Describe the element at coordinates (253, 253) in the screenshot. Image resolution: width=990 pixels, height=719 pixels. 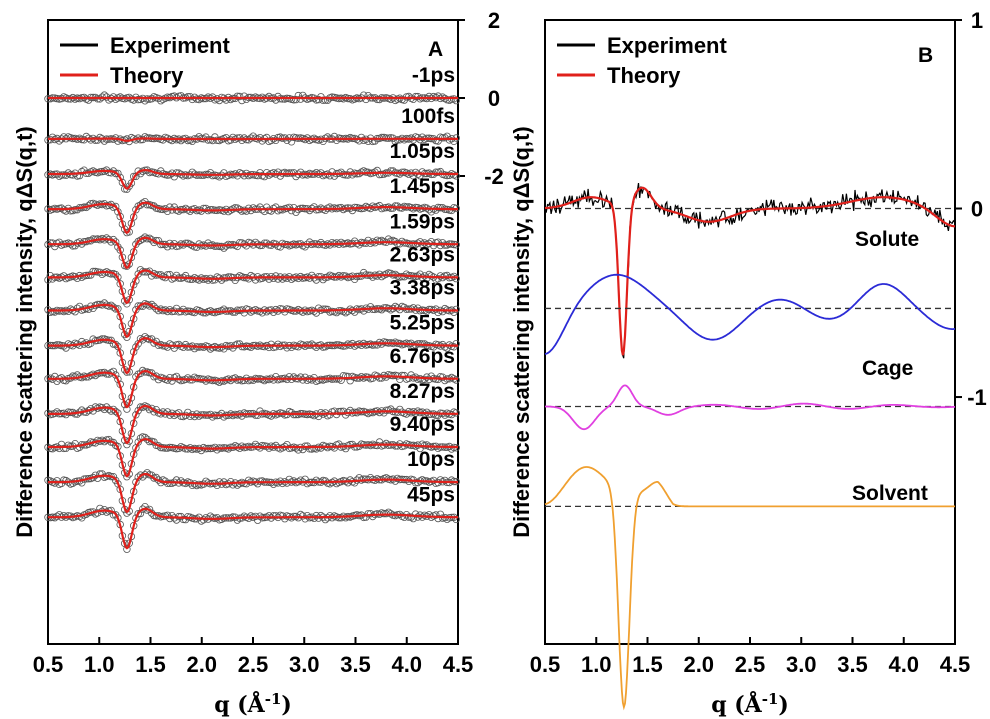
I see `trace-1.59ps-theory` at that location.